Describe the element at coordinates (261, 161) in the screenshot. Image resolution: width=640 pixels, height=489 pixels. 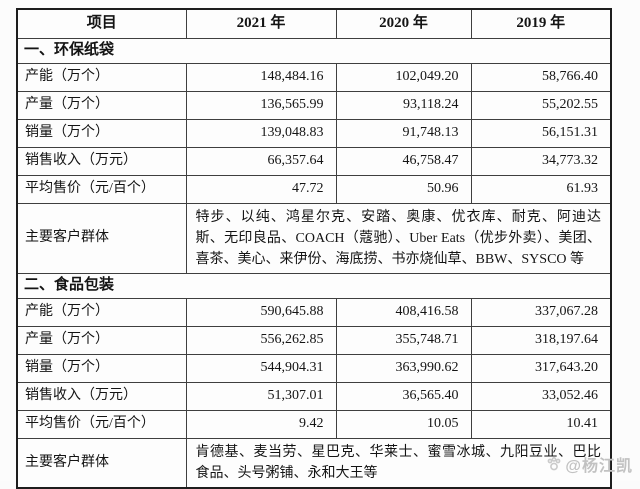
I see `cell-2021: 66,357.64` at that location.